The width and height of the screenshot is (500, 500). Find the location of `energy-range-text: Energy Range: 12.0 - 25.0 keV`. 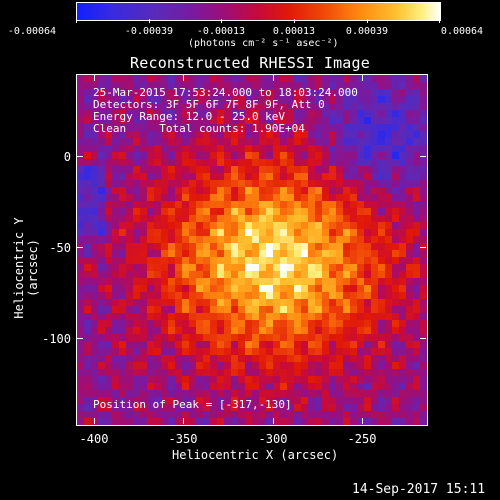

energy-range-text: Energy Range: 12.0 - 25.0 keV is located at coordinates (189, 116).